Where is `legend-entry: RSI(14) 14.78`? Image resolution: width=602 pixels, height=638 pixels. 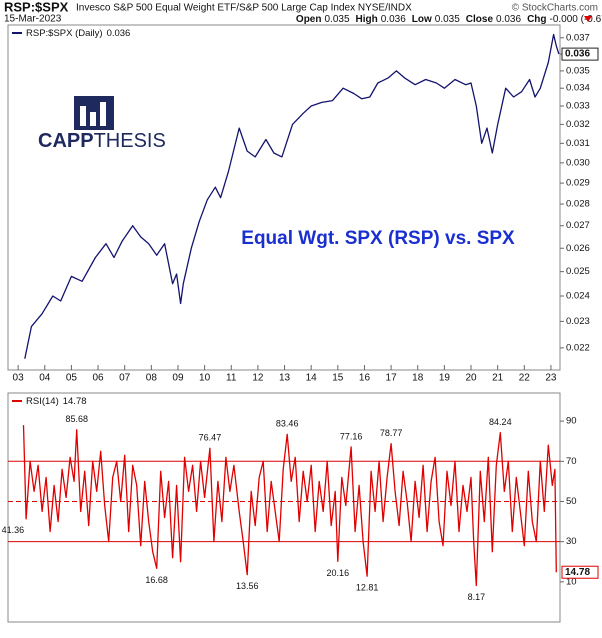 legend-entry: RSI(14) 14.78 is located at coordinates (56, 401).